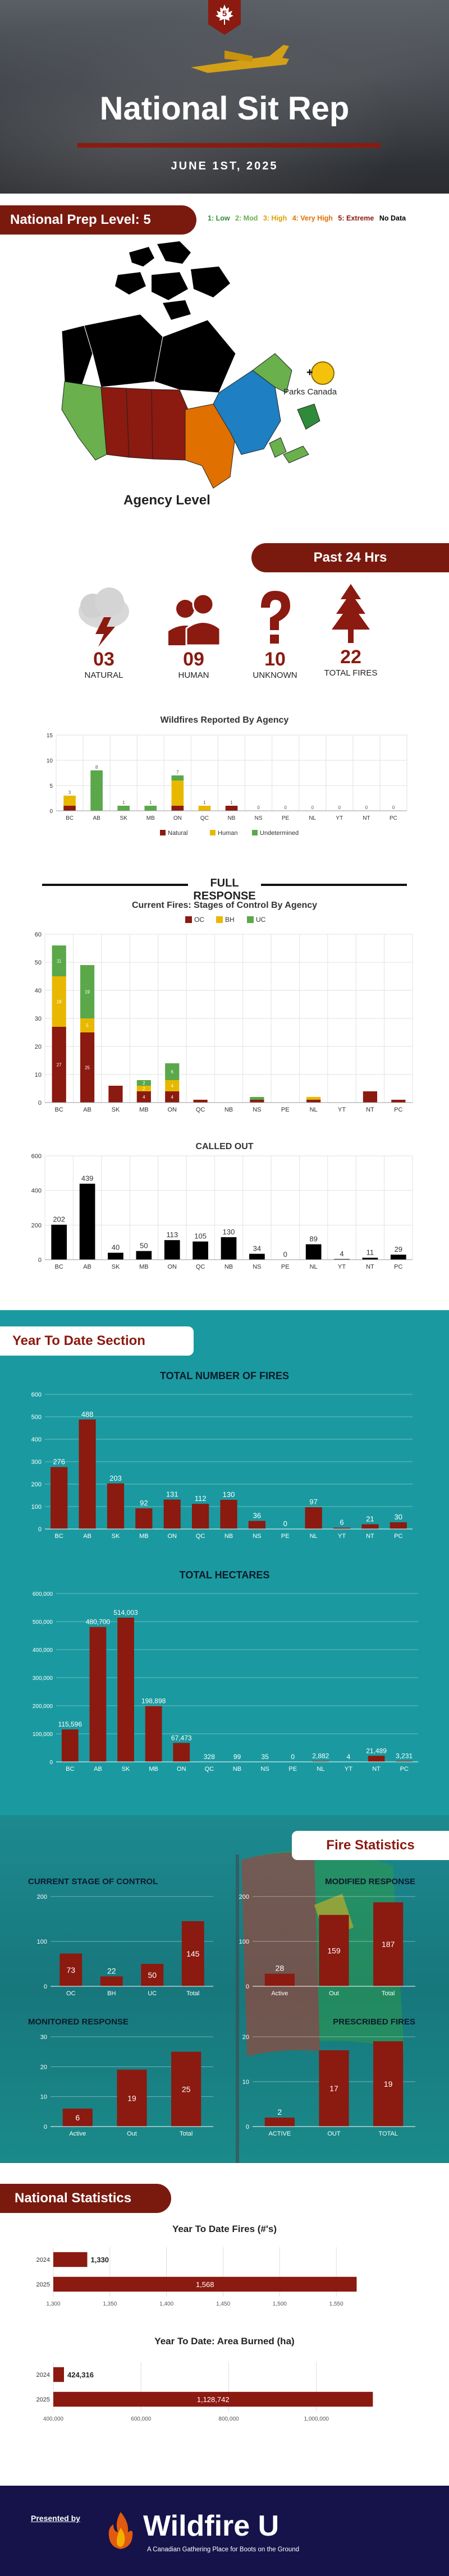  What do you see at coordinates (350, 557) in the screenshot?
I see `past-24-title: Past 24 Hrs` at bounding box center [350, 557].